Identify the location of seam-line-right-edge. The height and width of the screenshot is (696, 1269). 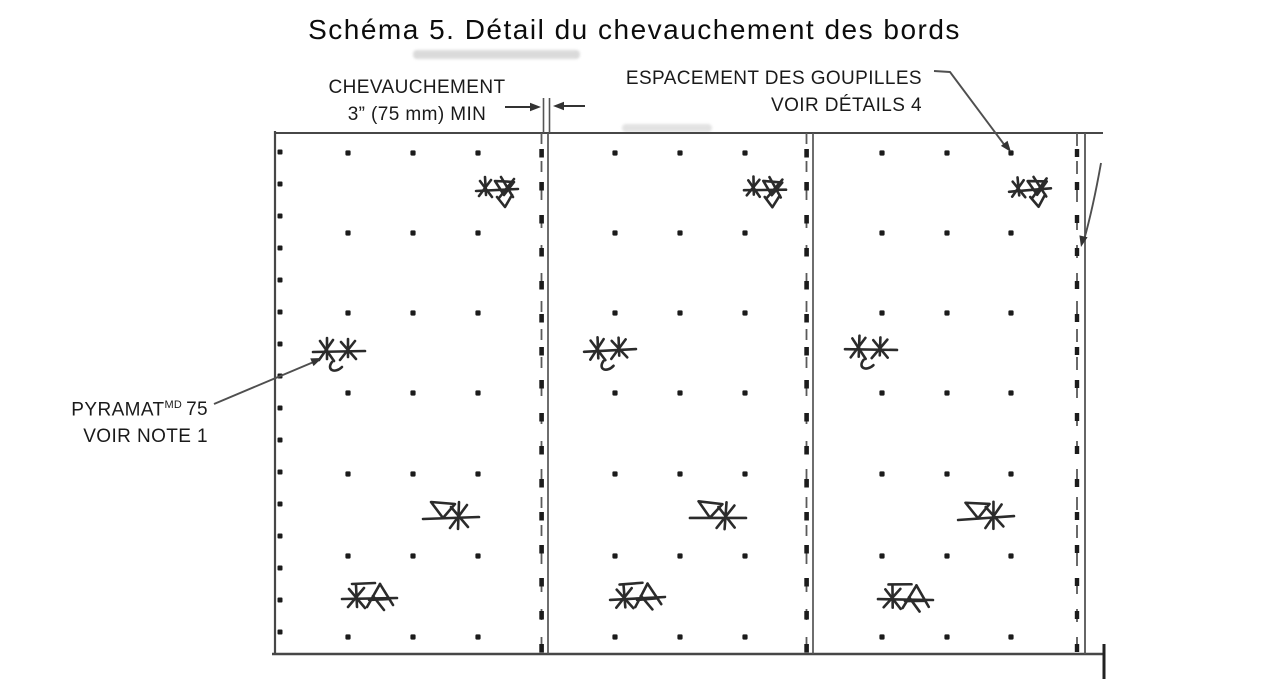
(1080, 393).